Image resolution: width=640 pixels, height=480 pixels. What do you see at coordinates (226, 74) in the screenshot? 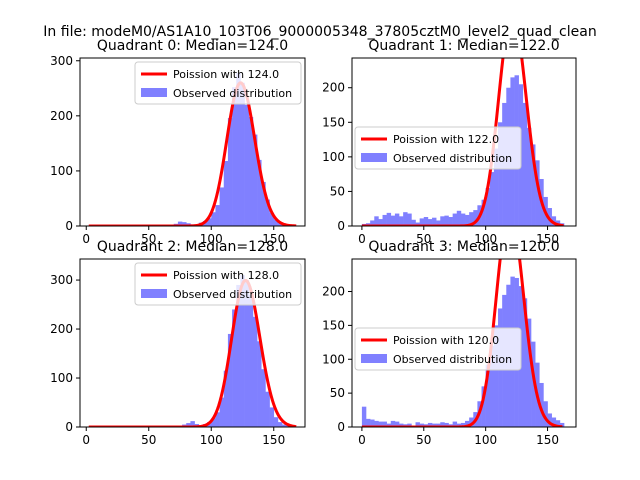
I see `legend-label-fit: Poission with 124.0` at bounding box center [226, 74].